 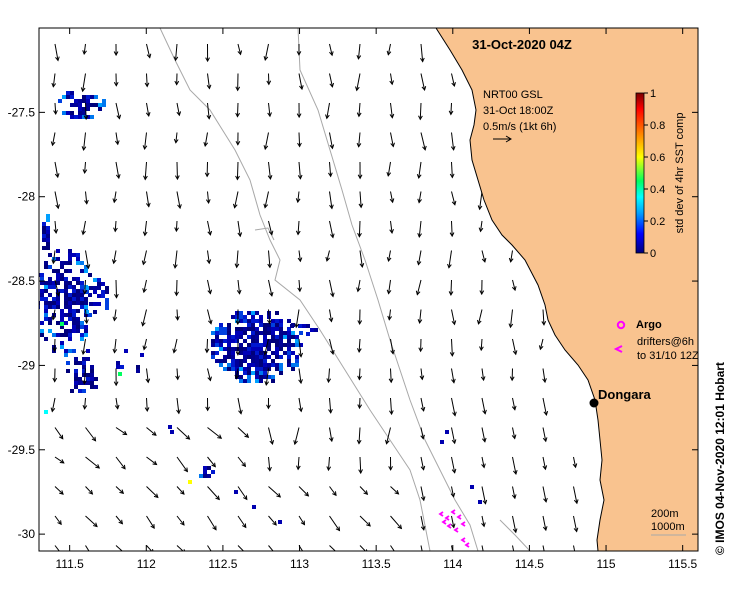 I want to click on product-line2: 31-Oct 18:00Z, so click(x=518, y=111).